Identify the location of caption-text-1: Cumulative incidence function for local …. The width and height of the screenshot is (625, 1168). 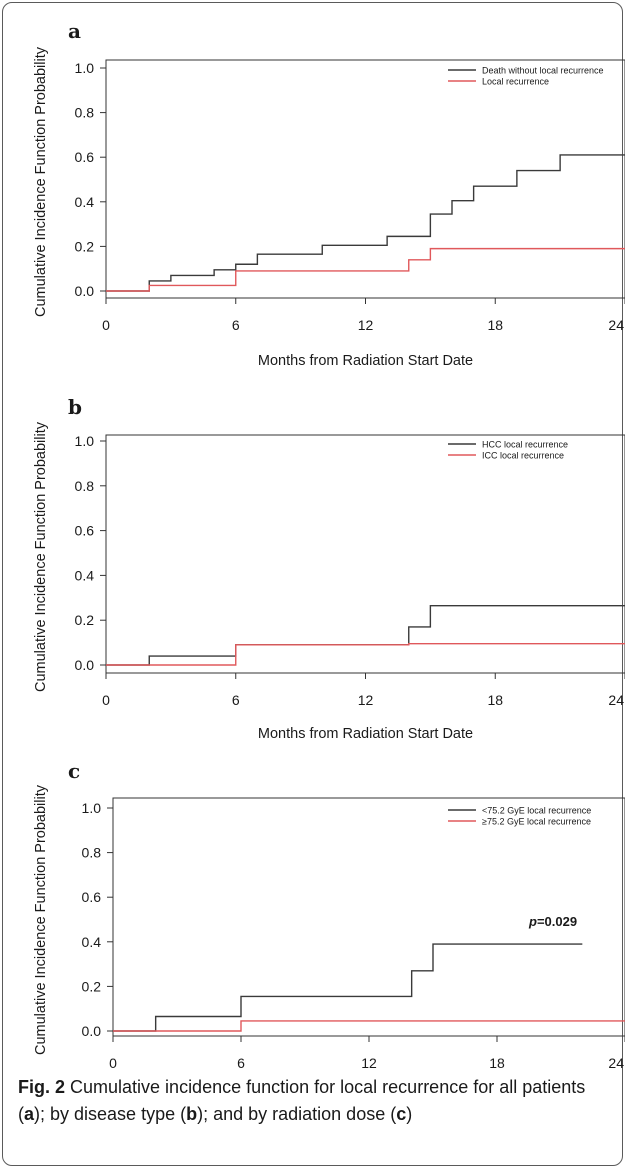
(302, 1100).